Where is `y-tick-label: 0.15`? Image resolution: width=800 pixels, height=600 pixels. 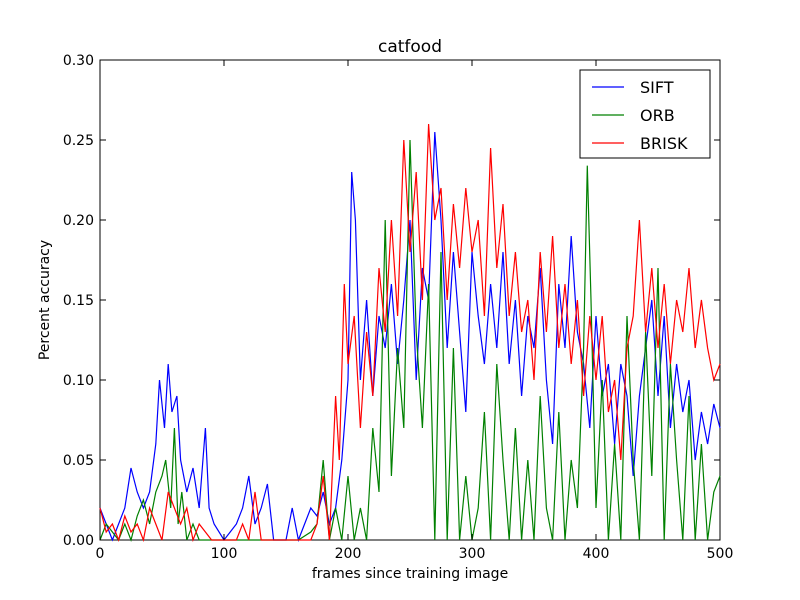 y-tick-label: 0.15 is located at coordinates (78, 301).